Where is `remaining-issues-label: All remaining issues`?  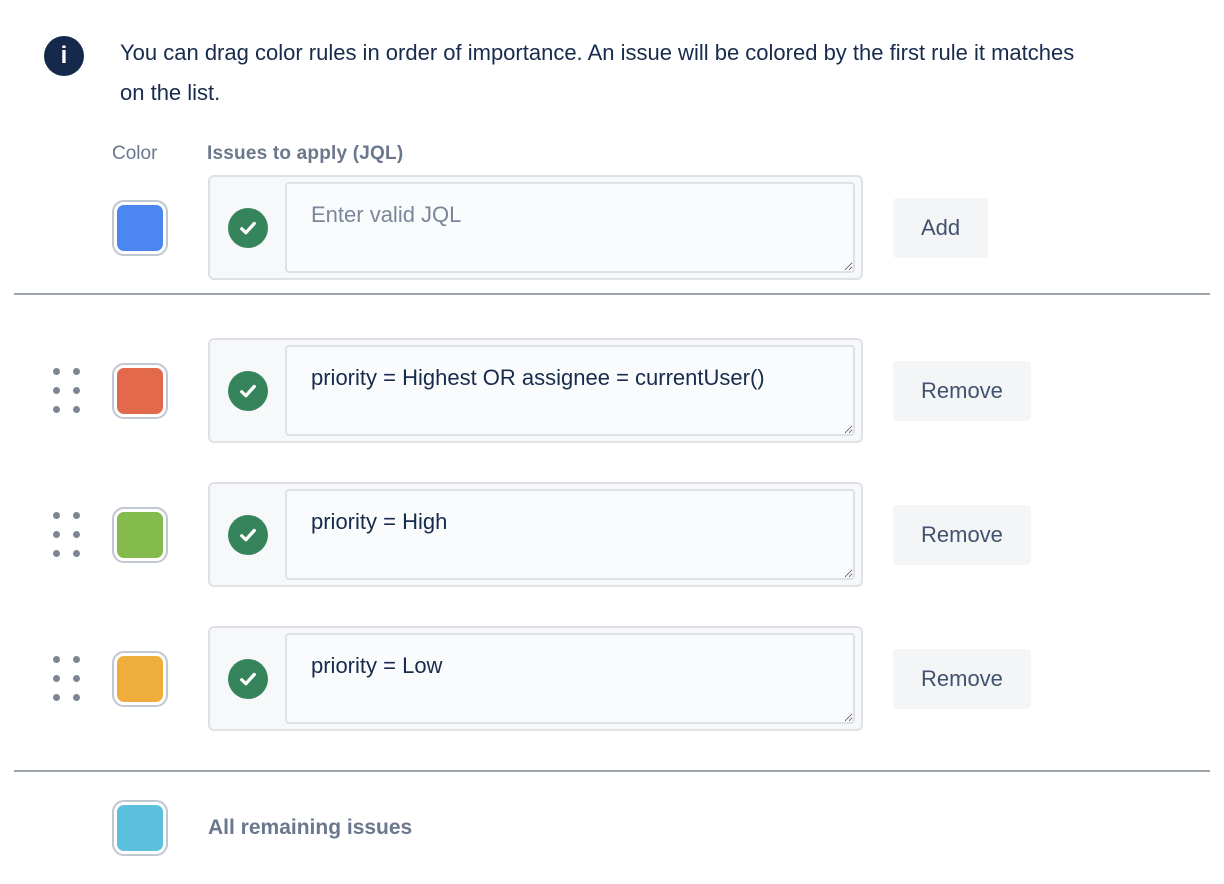
remaining-issues-label: All remaining issues is located at coordinates (310, 827).